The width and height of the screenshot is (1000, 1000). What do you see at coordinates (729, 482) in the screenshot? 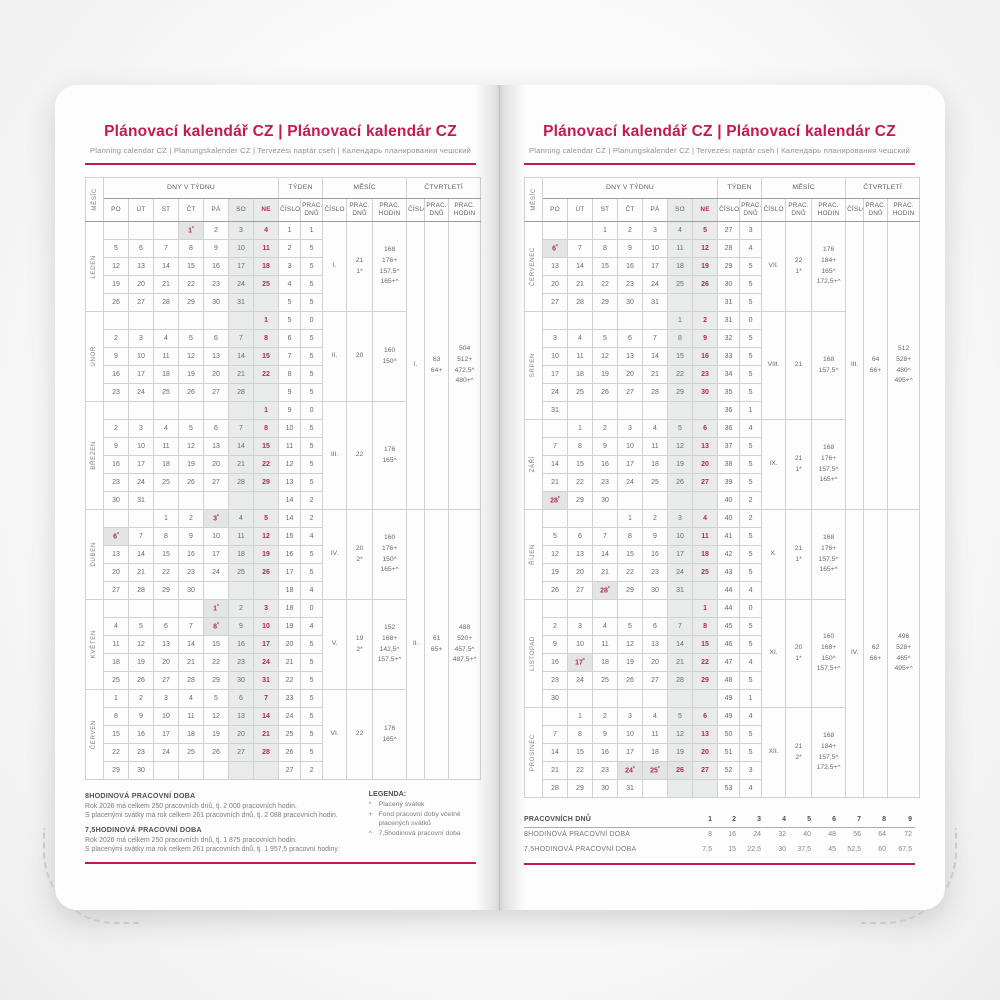
I see `week-number-cell: 39` at bounding box center [729, 482].